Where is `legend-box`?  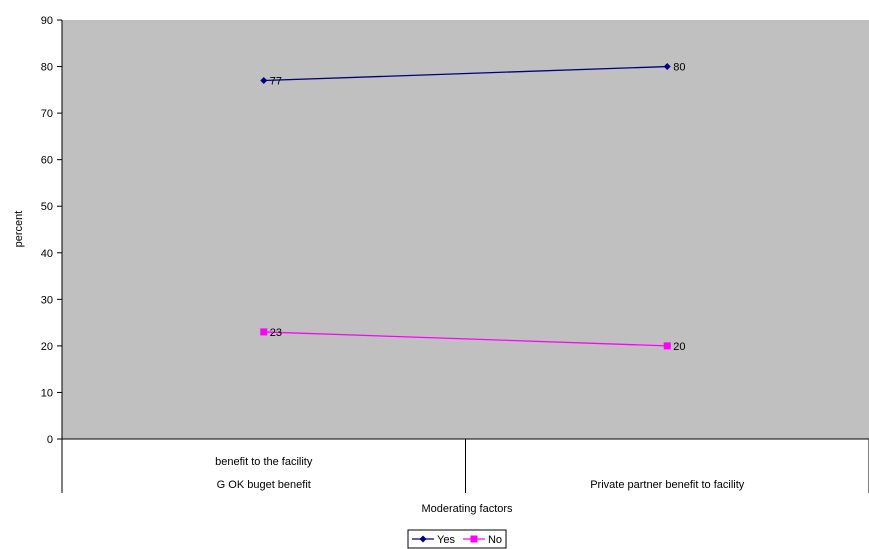
legend-box is located at coordinates (457, 539).